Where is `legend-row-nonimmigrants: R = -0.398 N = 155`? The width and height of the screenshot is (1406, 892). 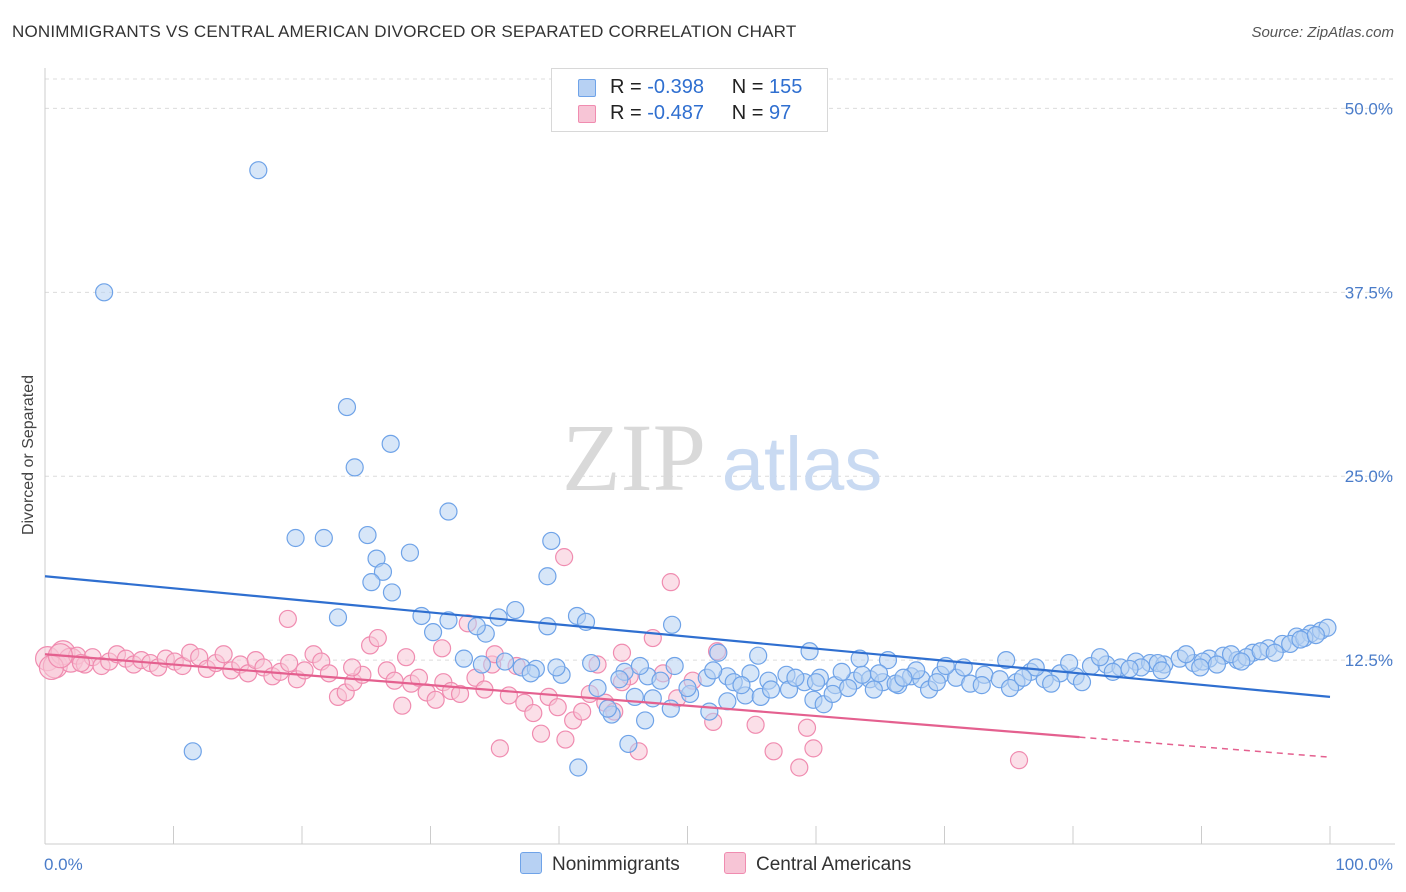 legend-row-nonimmigrants: R = -0.398 N = 155 is located at coordinates (689, 88).